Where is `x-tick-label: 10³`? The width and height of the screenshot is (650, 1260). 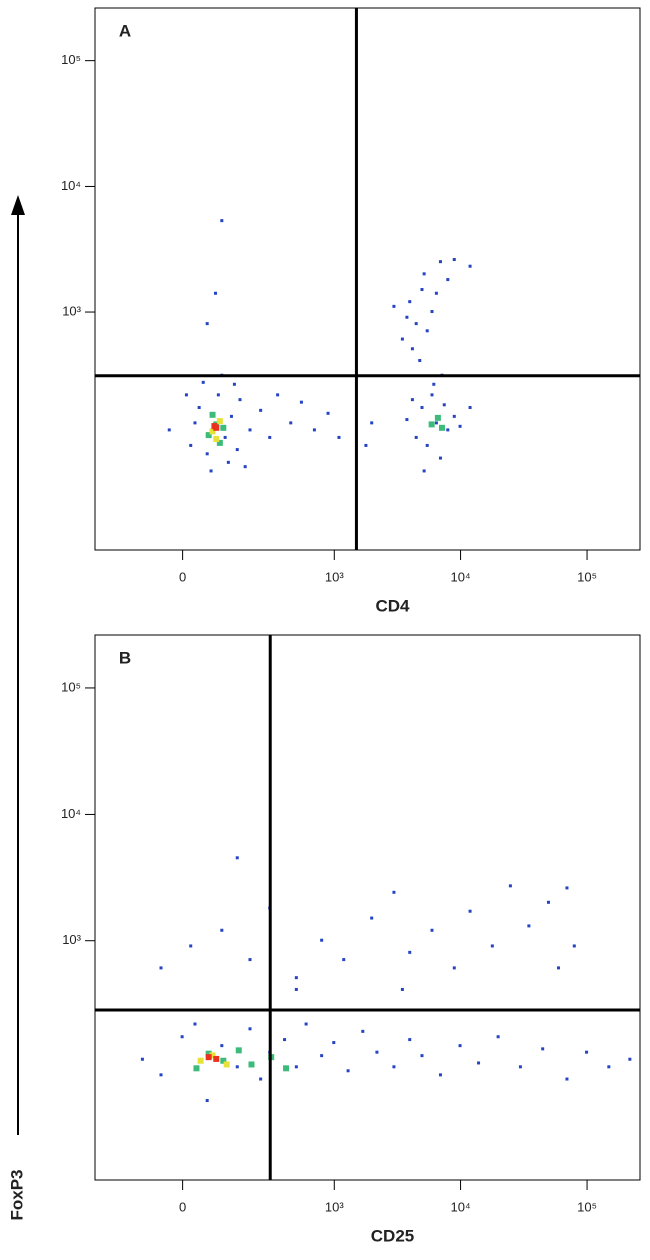 x-tick-label: 10³ is located at coordinates (334, 576).